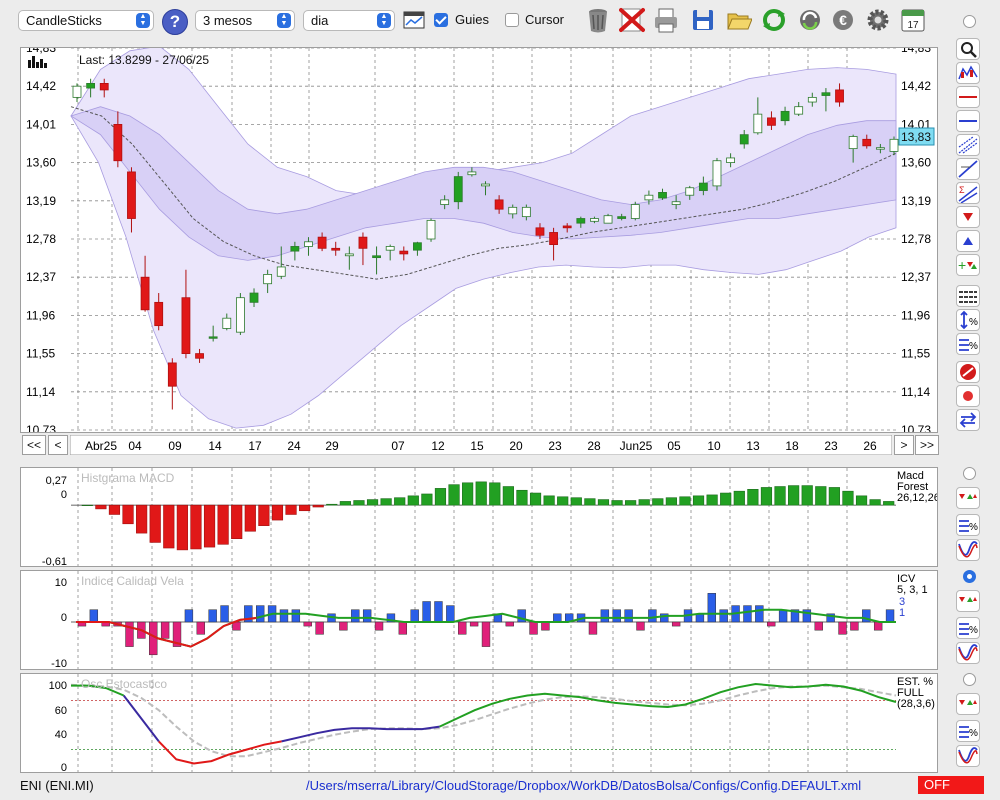 The height and width of the screenshot is (800, 1000). I want to click on gear-icon, so click(878, 20).